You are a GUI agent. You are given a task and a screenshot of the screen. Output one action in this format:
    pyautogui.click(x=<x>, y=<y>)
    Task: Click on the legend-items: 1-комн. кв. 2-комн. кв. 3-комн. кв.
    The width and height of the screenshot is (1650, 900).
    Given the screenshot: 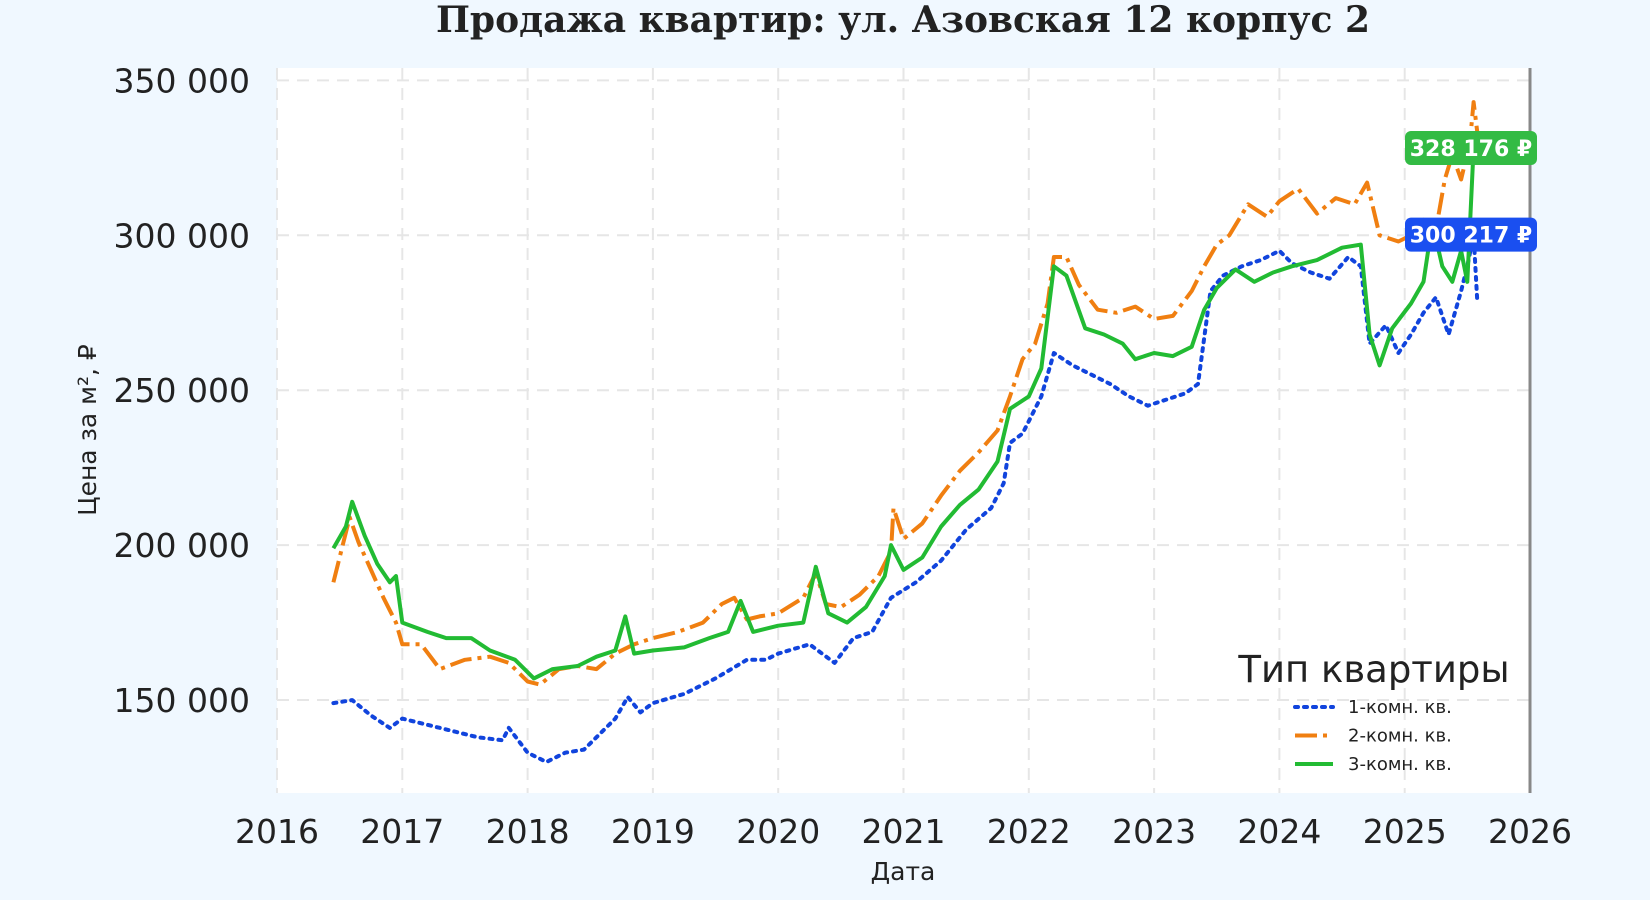 What is the action you would take?
    pyautogui.click(x=1372, y=736)
    